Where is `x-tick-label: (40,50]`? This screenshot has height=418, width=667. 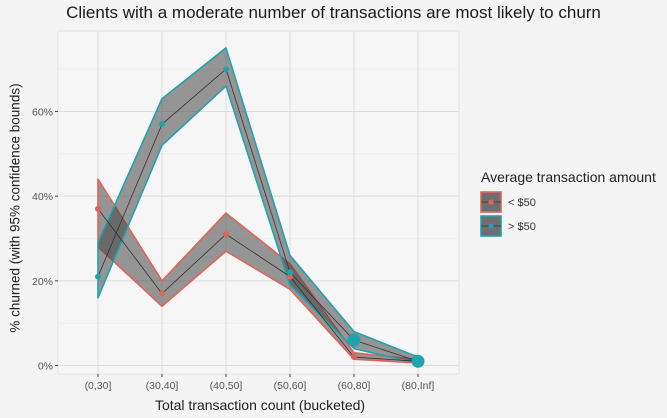
x-tick-label: (40,50] is located at coordinates (226, 386).